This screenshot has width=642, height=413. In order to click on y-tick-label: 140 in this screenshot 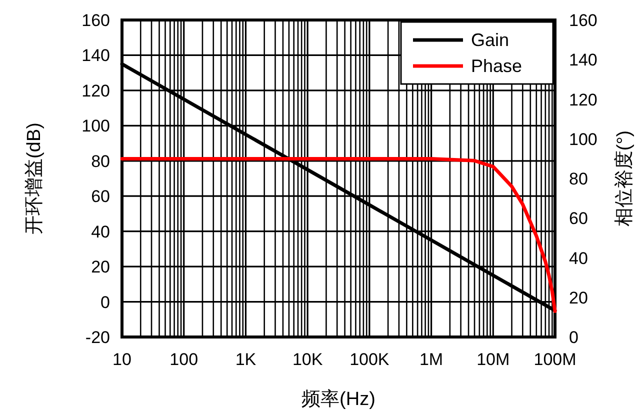, I will do `click(96, 56)`.